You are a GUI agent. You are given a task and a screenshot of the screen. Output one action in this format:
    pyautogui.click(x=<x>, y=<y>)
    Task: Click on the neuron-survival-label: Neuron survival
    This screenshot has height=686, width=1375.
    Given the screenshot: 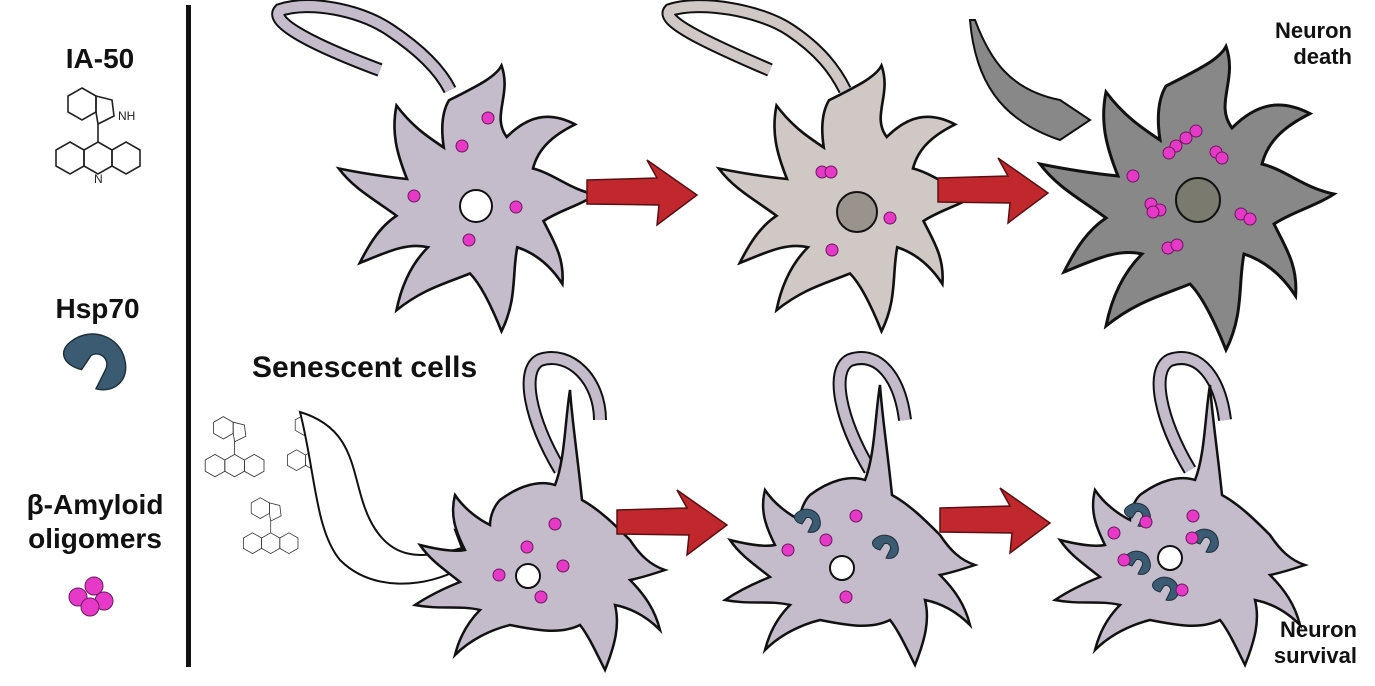 What is the action you would take?
    pyautogui.click(x=1289, y=643)
    